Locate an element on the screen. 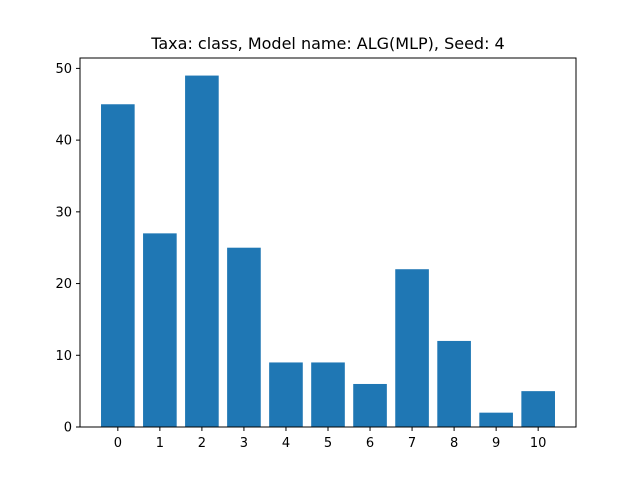  x-tick-label: 2 is located at coordinates (202, 443).